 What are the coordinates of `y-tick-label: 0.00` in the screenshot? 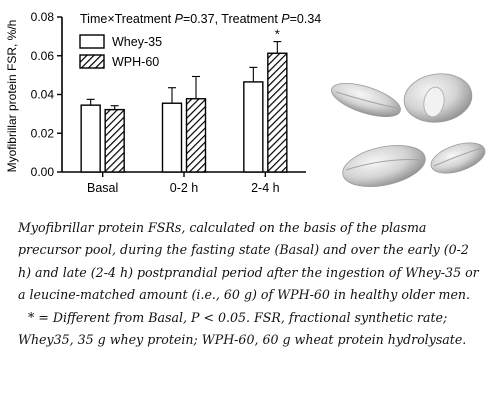 It's located at (43, 172).